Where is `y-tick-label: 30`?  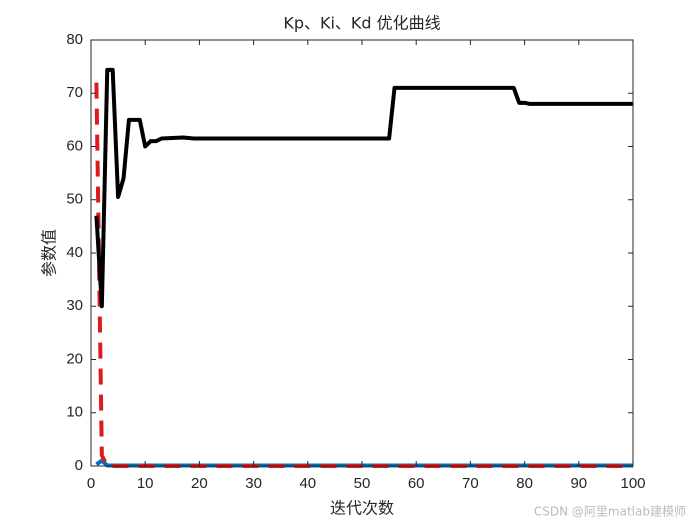
y-tick-label: 30 is located at coordinates (74, 305).